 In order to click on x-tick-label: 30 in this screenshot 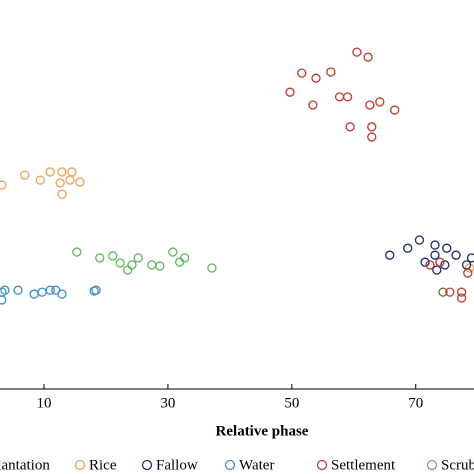, I will do `click(167, 403)`.